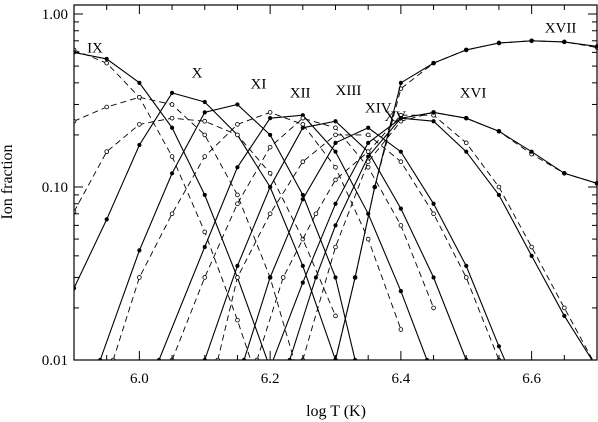 The image size is (598, 422). Describe the element at coordinates (95, 48) in the screenshot. I see `ion-label-ix: IX` at that location.